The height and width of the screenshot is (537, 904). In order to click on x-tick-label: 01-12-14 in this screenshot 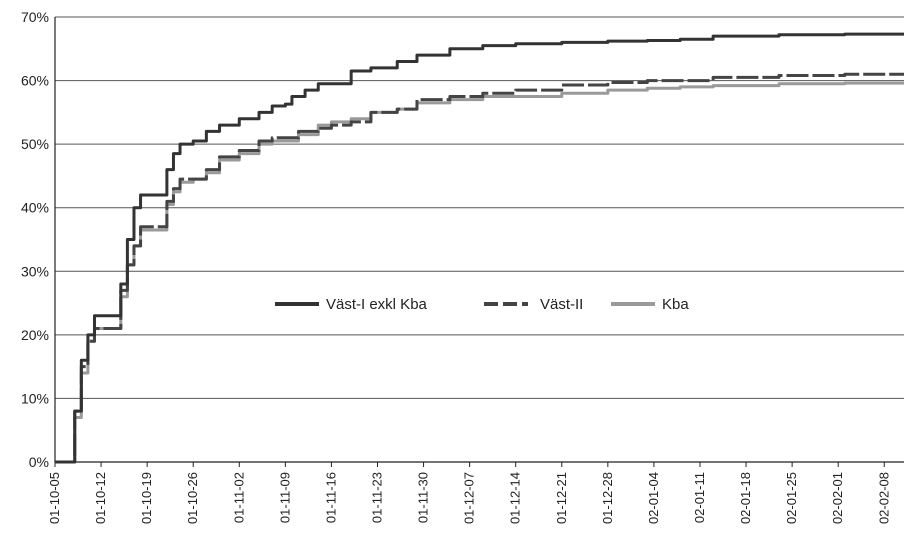, I will do `click(515, 498)`.